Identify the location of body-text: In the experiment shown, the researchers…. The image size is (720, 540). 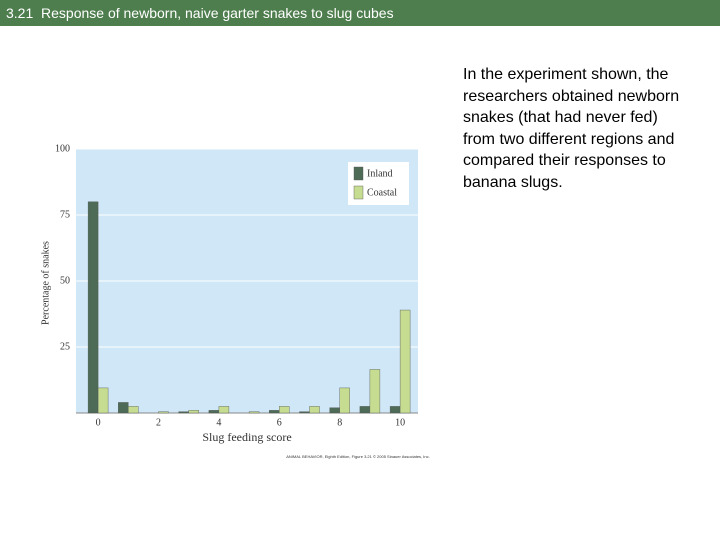
(571, 128).